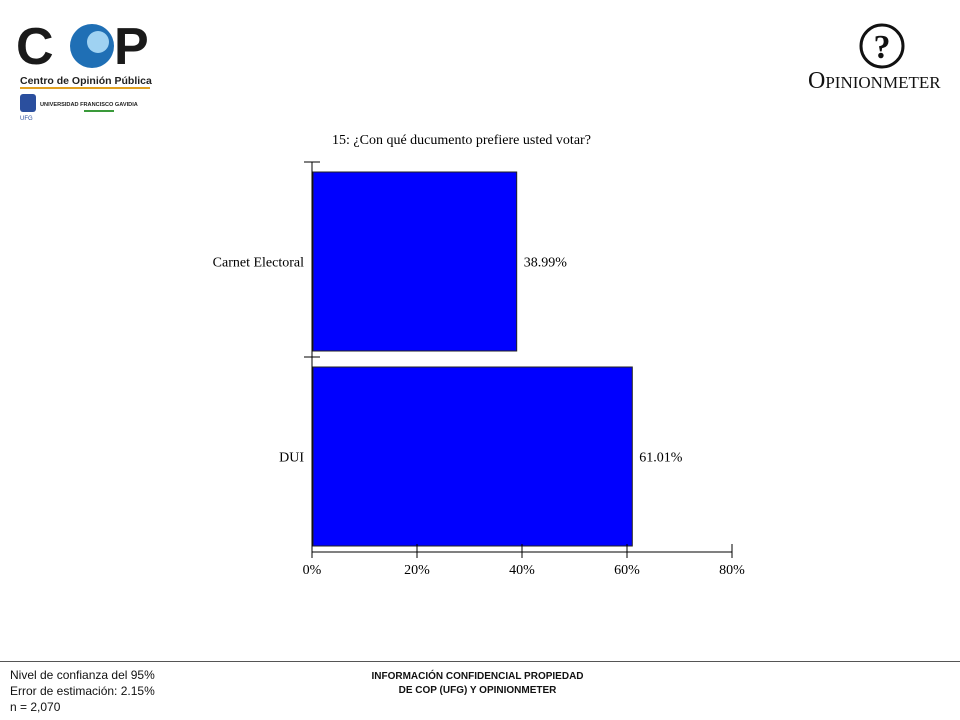 Image resolution: width=960 pixels, height=720 pixels. Describe the element at coordinates (480, 661) in the screenshot. I see `footer-divider` at that location.